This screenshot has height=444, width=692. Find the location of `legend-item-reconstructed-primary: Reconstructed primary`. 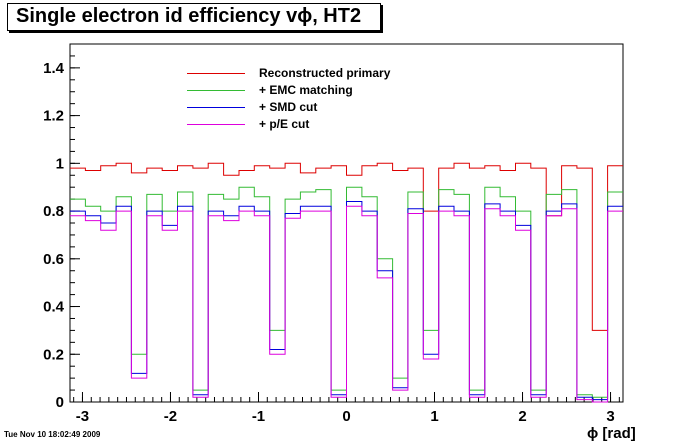

legend-item-reconstructed-primary: Reconstructed primary is located at coordinates (286, 74).